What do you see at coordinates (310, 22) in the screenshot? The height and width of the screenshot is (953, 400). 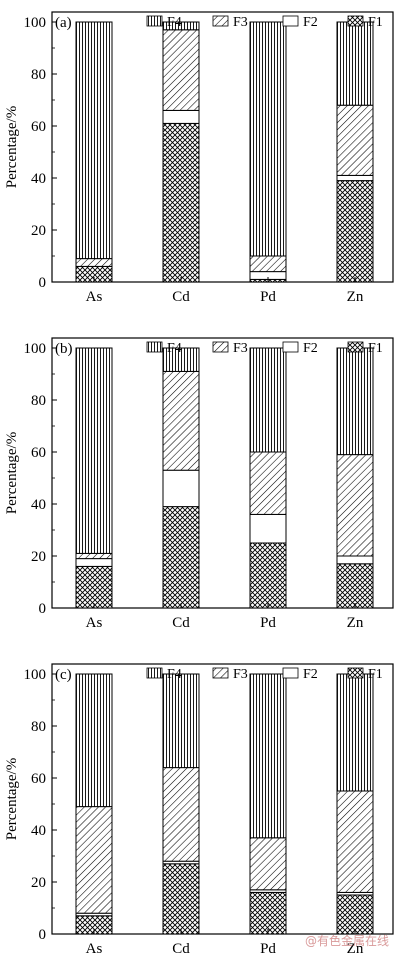 I see `legend-label-f2: F2` at bounding box center [310, 22].